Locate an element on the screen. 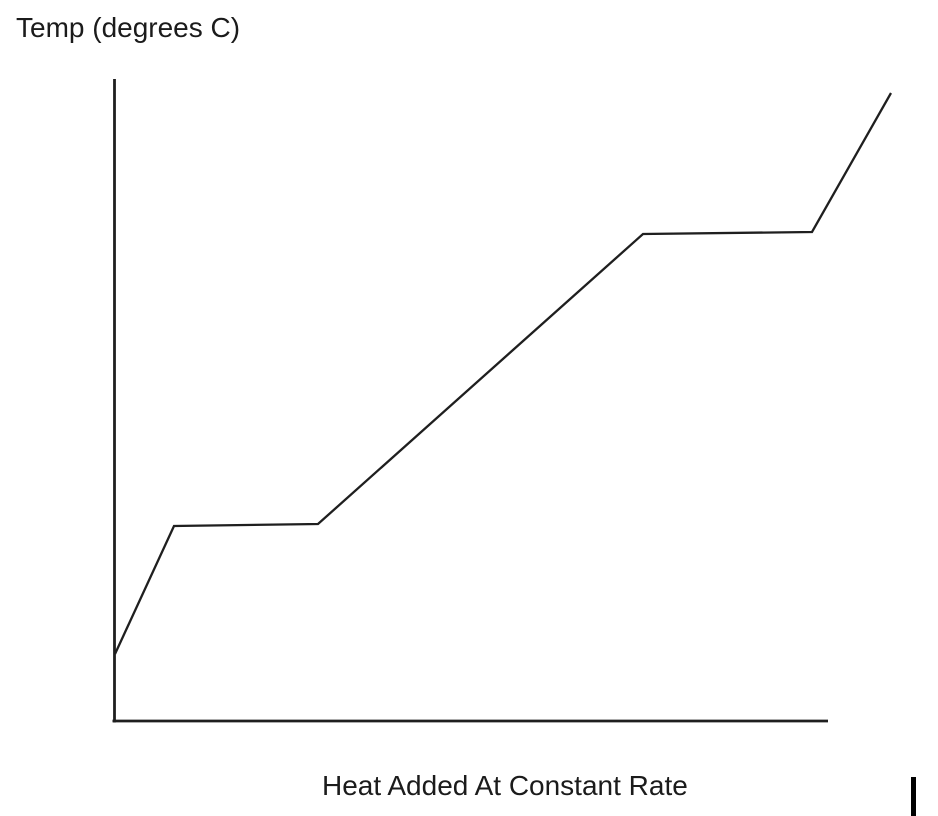 The height and width of the screenshot is (816, 938). y-axis-label: Temp (degrees C) is located at coordinates (128, 27).